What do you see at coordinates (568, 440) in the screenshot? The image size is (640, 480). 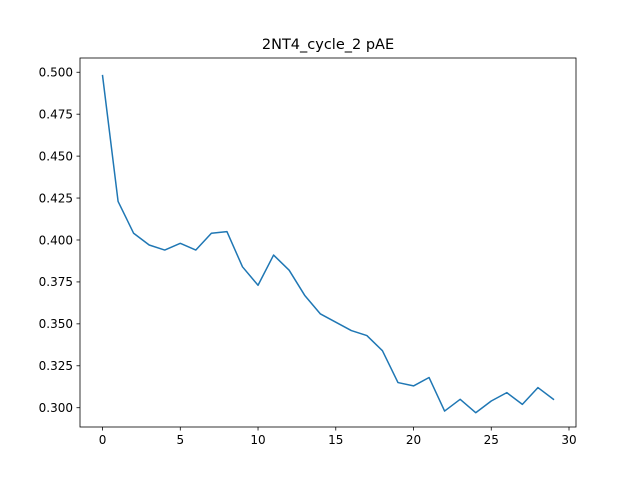 I see `x-tick-label: 30` at bounding box center [568, 440].